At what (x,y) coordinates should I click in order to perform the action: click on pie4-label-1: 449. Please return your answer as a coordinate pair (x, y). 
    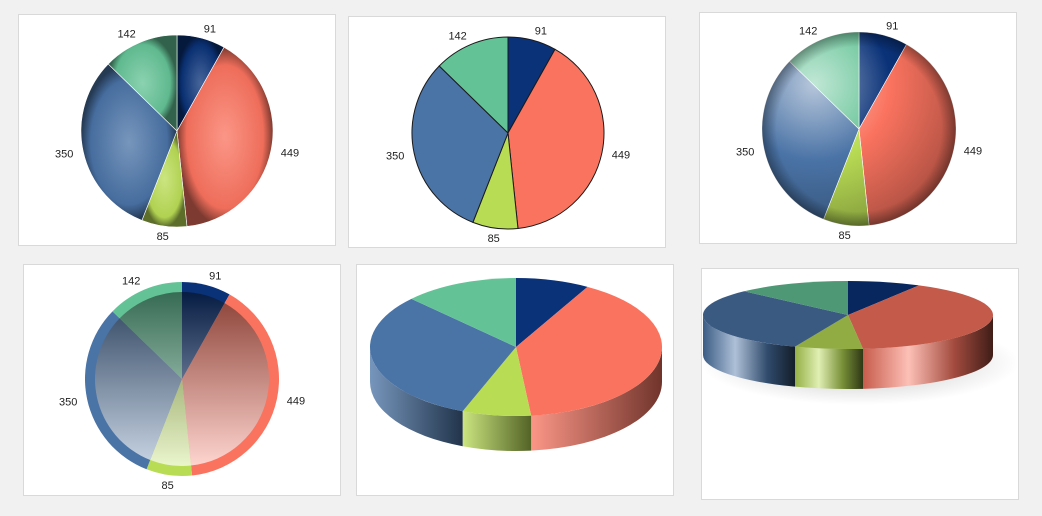
    Looking at the image, I should click on (296, 402).